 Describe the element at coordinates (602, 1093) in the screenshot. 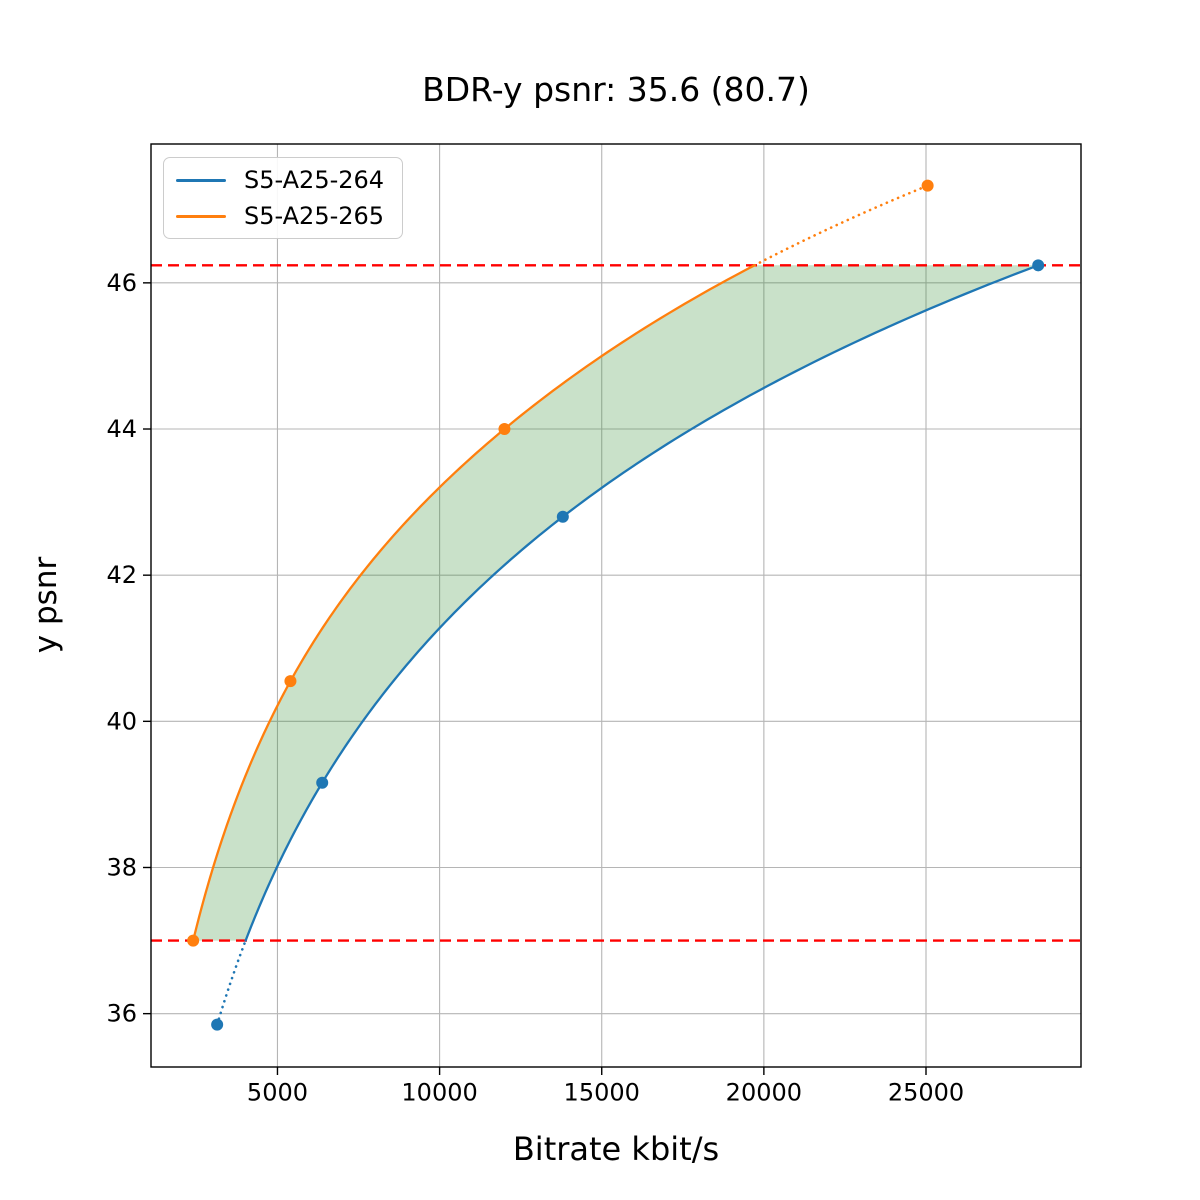

I see `x-tick-label: 15000` at that location.